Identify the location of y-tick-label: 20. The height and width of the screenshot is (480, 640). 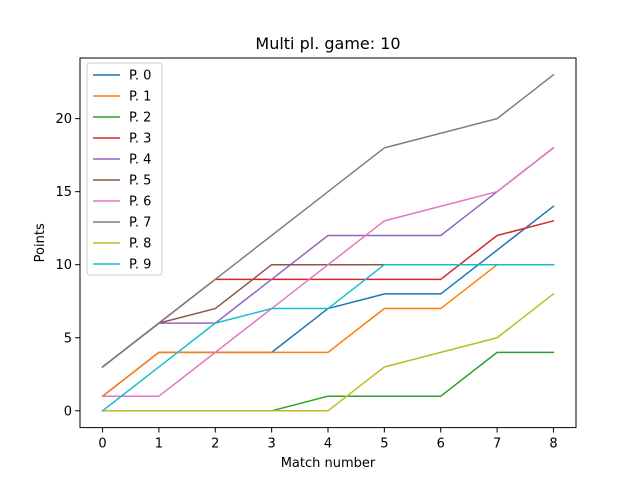
(63, 119).